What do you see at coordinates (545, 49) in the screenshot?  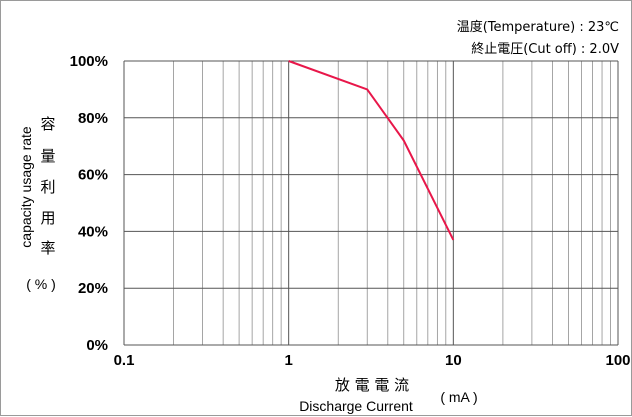 I see `annotation-cutoff: 終止電圧(Cut off) : 2.0V` at bounding box center [545, 49].